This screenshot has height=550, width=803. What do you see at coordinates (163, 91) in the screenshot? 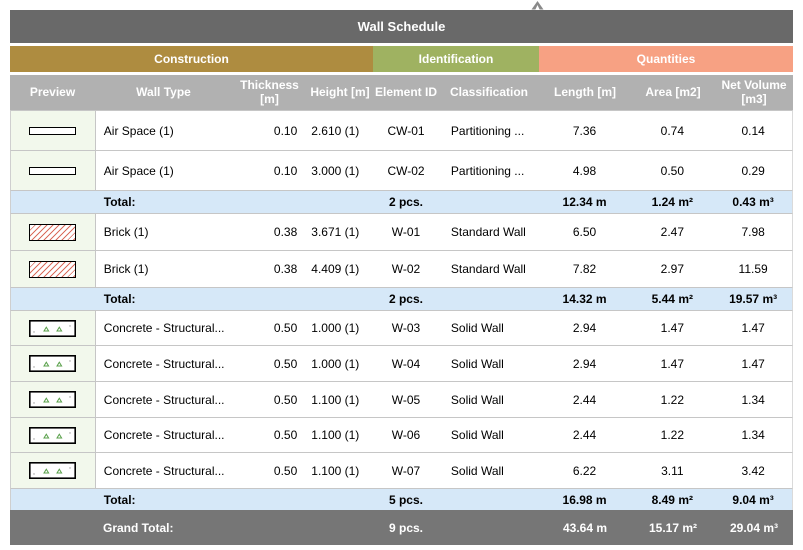
I see `column-header-wall-type: Wall Type` at bounding box center [163, 91].